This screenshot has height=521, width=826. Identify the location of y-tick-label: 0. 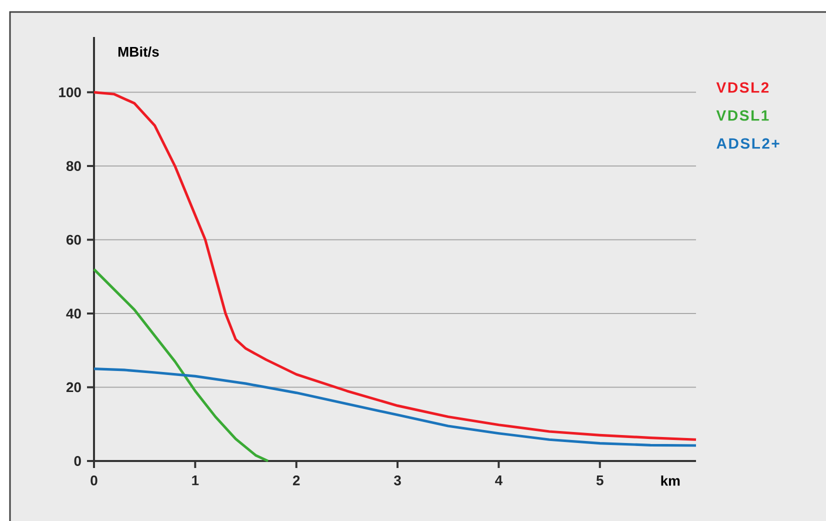
(77, 461).